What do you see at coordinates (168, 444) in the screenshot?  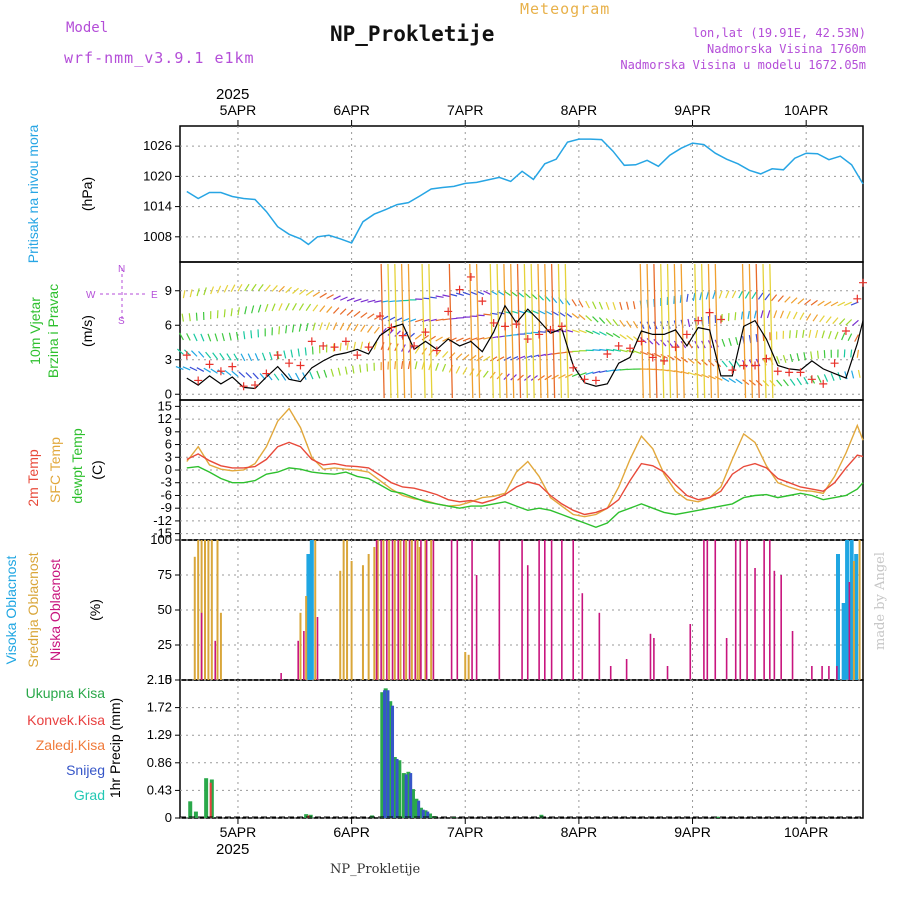 I see `temp-tick-label: 6` at bounding box center [168, 444].